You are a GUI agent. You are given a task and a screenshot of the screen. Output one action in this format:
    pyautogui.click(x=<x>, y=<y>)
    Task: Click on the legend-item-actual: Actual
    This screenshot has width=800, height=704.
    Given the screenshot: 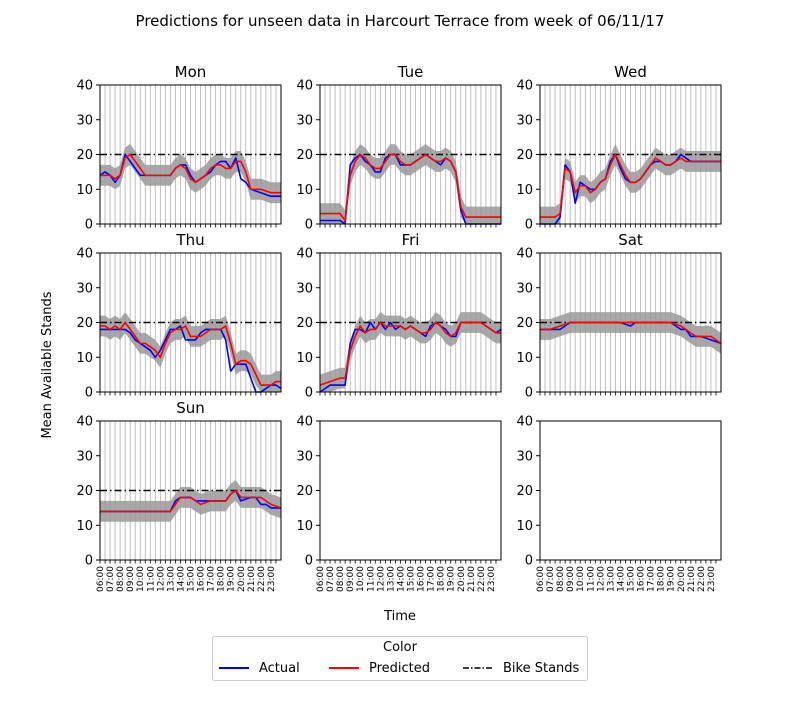 What is the action you would take?
    pyautogui.click(x=259, y=668)
    